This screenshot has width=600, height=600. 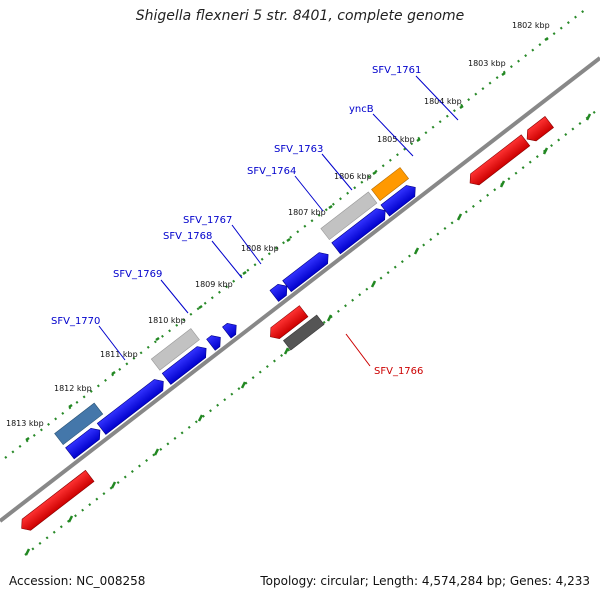 I want to click on gene-label-sfv1767: SFV_1767, so click(x=207, y=220).